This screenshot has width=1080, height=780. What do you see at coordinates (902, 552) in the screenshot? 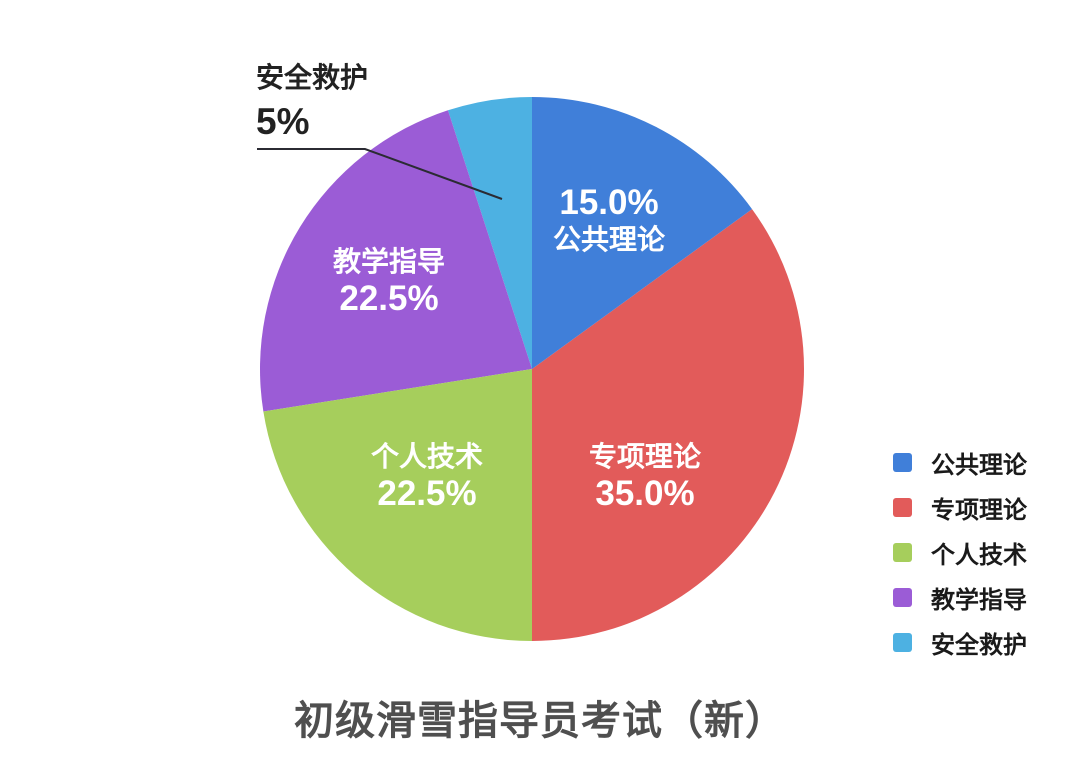
I see `legend-swatch-green` at bounding box center [902, 552].